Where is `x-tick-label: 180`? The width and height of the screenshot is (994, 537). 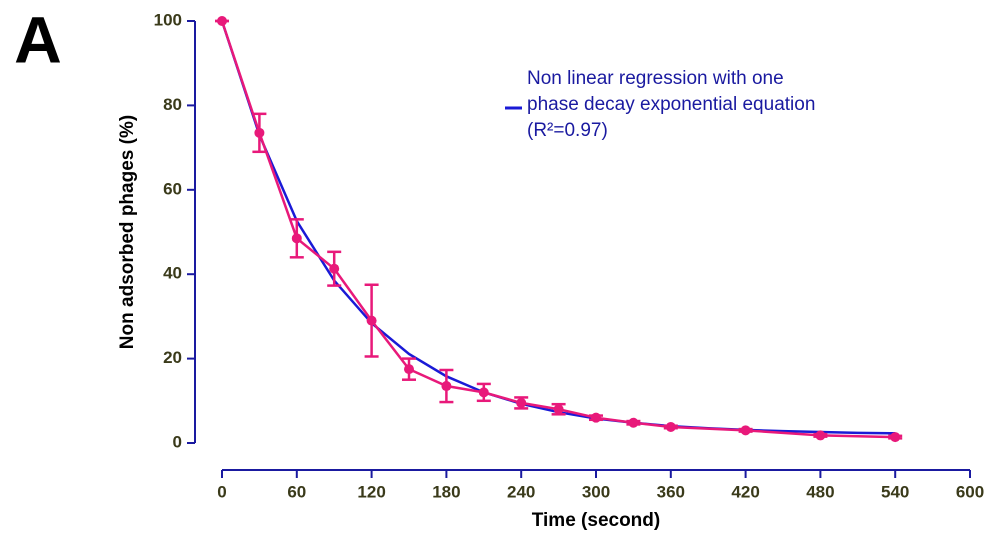
x-tick-label: 180 is located at coordinates (446, 491).